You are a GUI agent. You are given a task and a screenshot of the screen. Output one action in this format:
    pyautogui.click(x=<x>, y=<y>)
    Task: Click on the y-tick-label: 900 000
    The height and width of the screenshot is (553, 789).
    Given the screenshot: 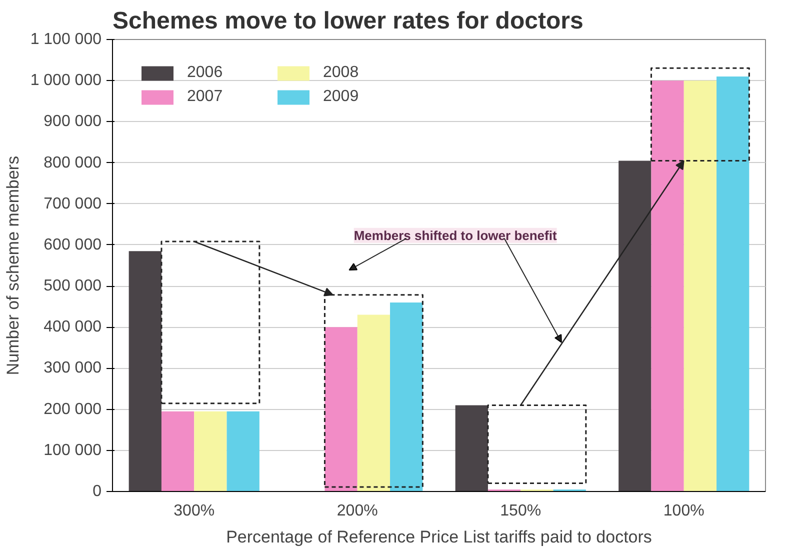 What is the action you would take?
    pyautogui.click(x=73, y=121)
    